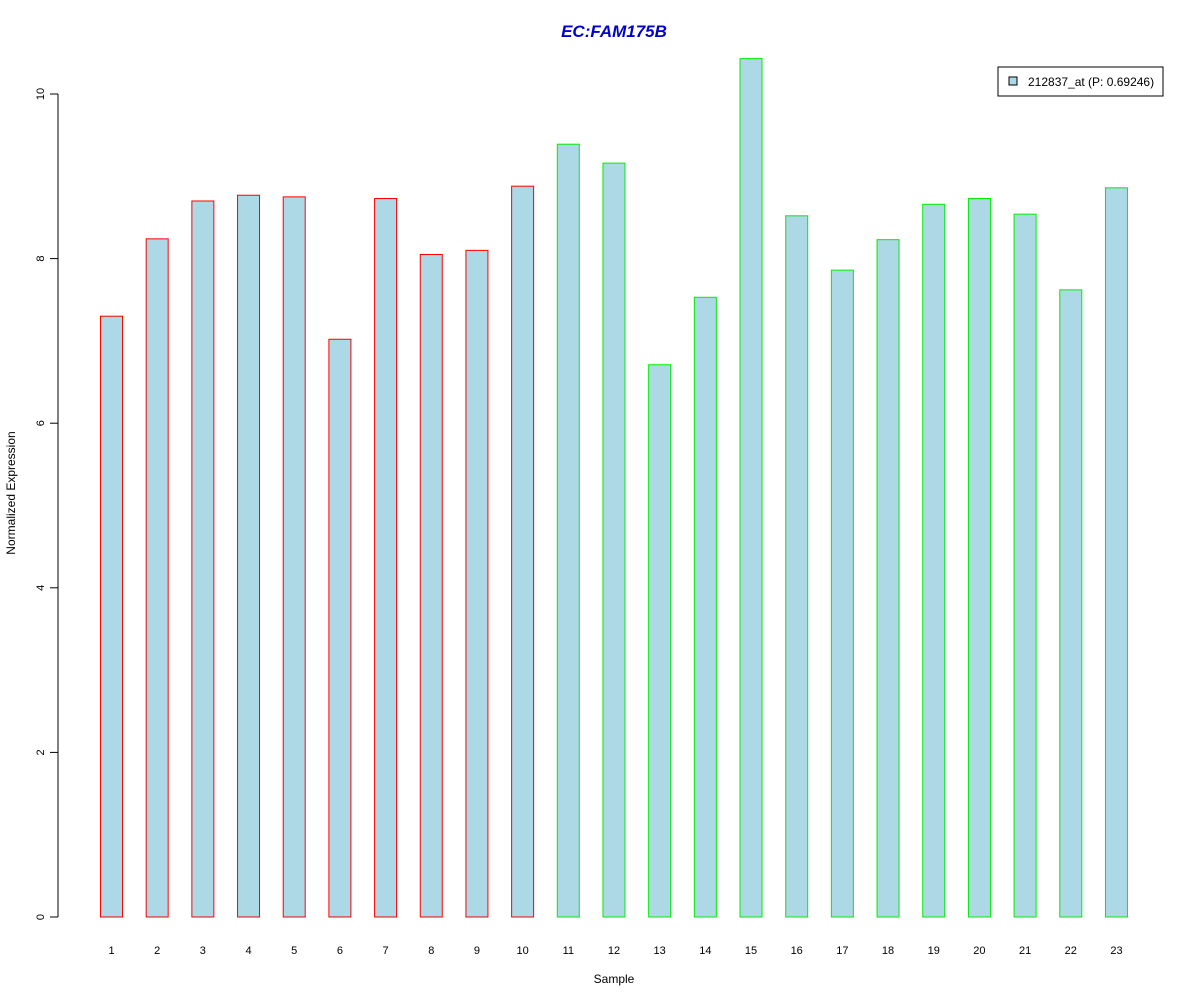 The width and height of the screenshot is (1200, 1000). What do you see at coordinates (934, 951) in the screenshot?
I see `x-tick-label: 19` at bounding box center [934, 951].